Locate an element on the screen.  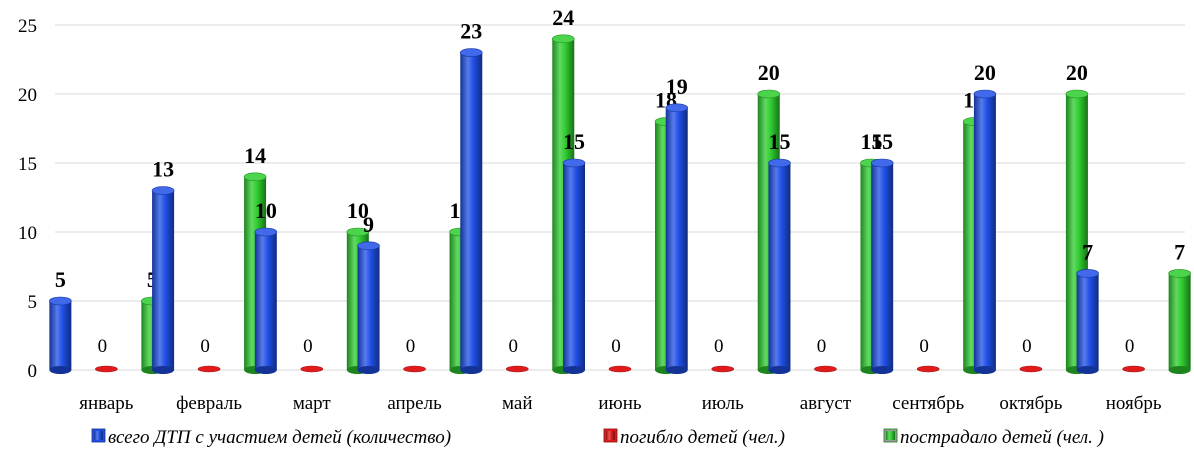
legend-label: всего ДТП с участием детей (количество) is located at coordinates (279, 437).